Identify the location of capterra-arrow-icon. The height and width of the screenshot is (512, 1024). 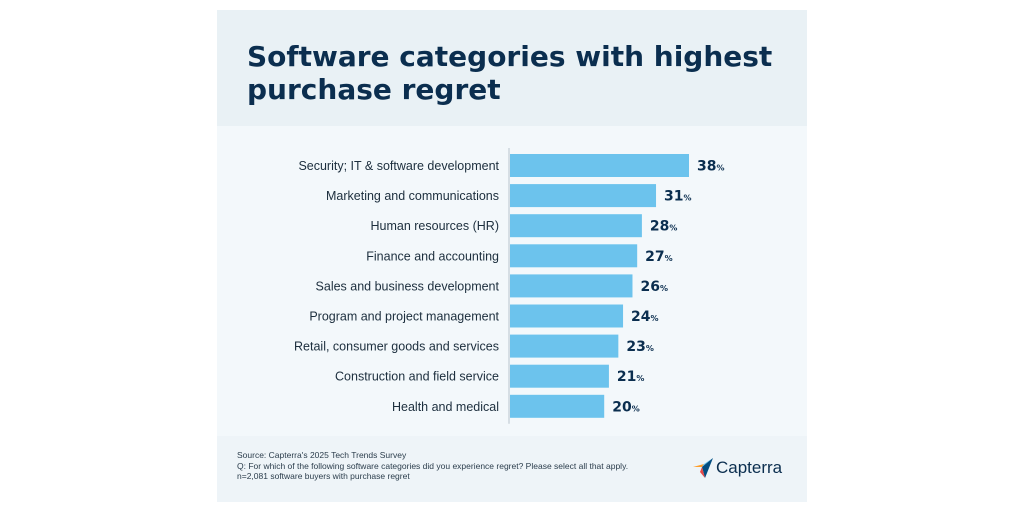
(703, 468).